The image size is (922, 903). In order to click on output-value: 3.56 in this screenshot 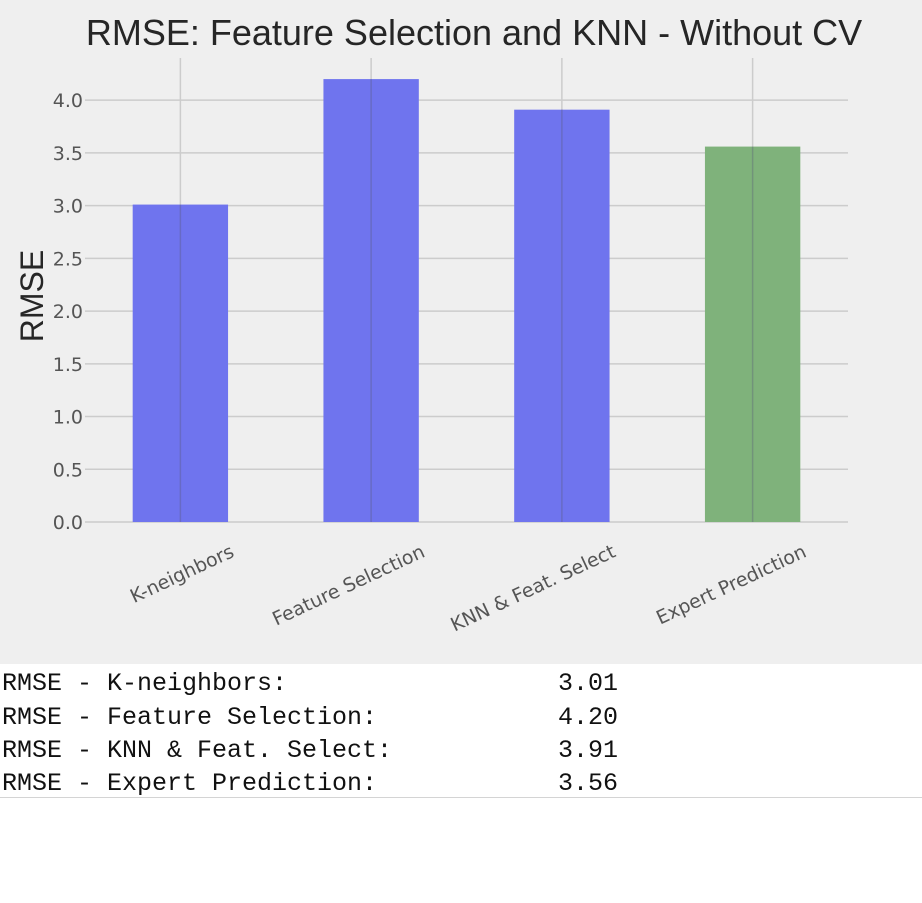, I will do `click(588, 783)`.